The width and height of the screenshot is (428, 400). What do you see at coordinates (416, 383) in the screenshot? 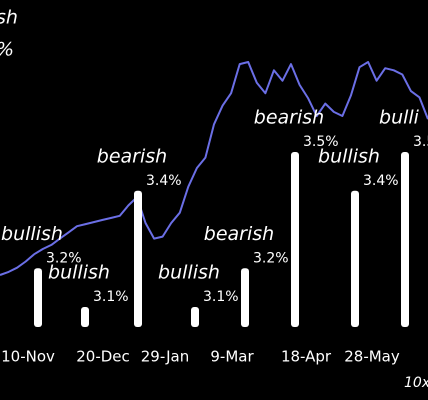
I see `annotation: 10x` at bounding box center [416, 383].